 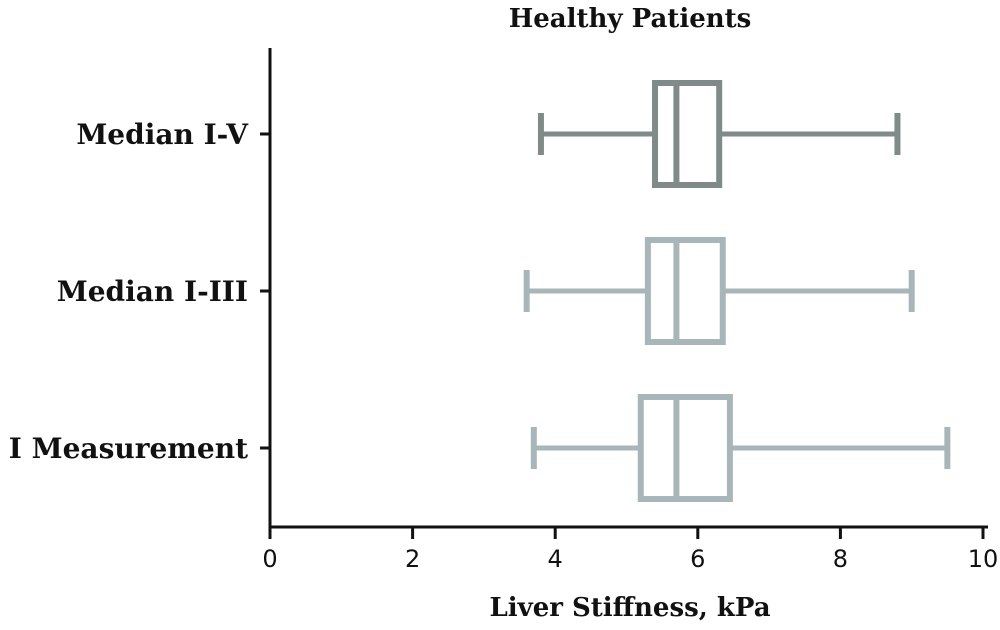 What do you see at coordinates (629, 608) in the screenshot?
I see `x-axis-label: Liver Stiffness, kPa` at bounding box center [629, 608].